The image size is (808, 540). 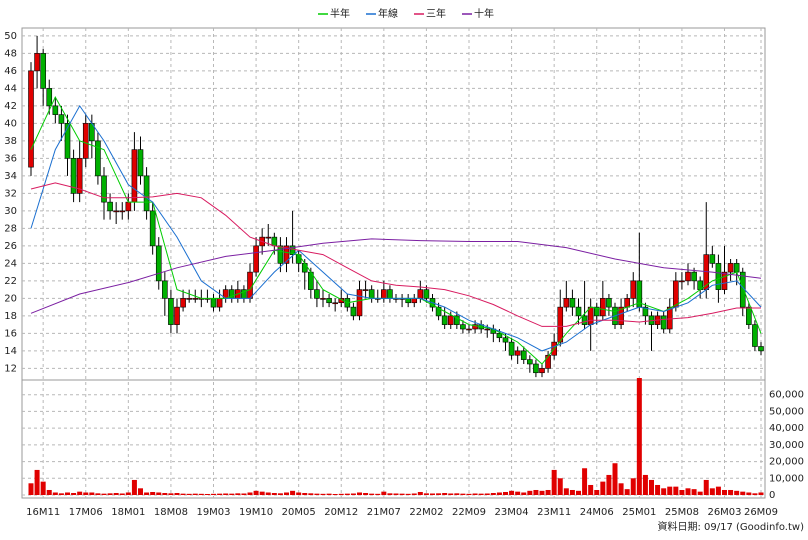 I want to click on x-tick-label: 22M02, so click(x=426, y=512).